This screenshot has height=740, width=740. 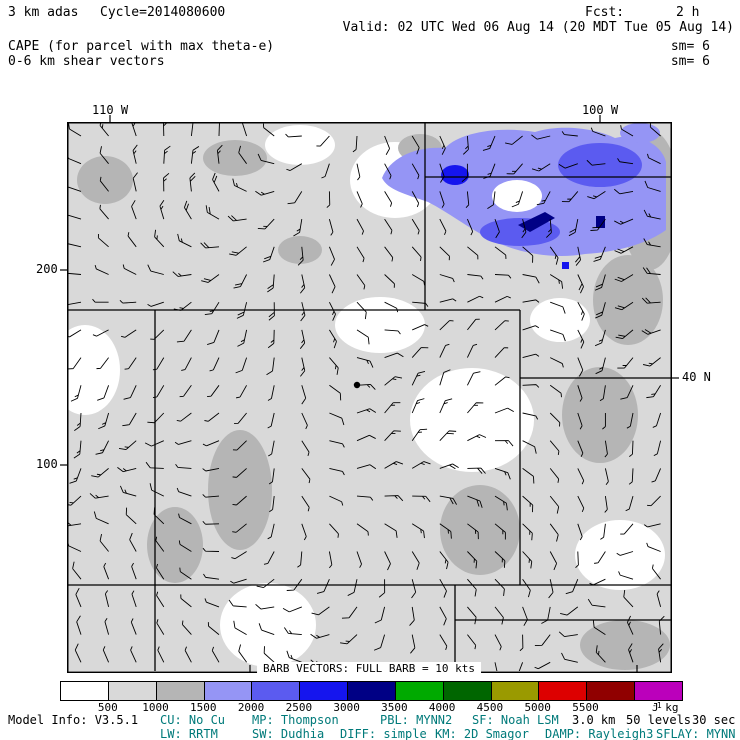 I want to click on colorbar-tick-label: 5000, so click(x=537, y=707).